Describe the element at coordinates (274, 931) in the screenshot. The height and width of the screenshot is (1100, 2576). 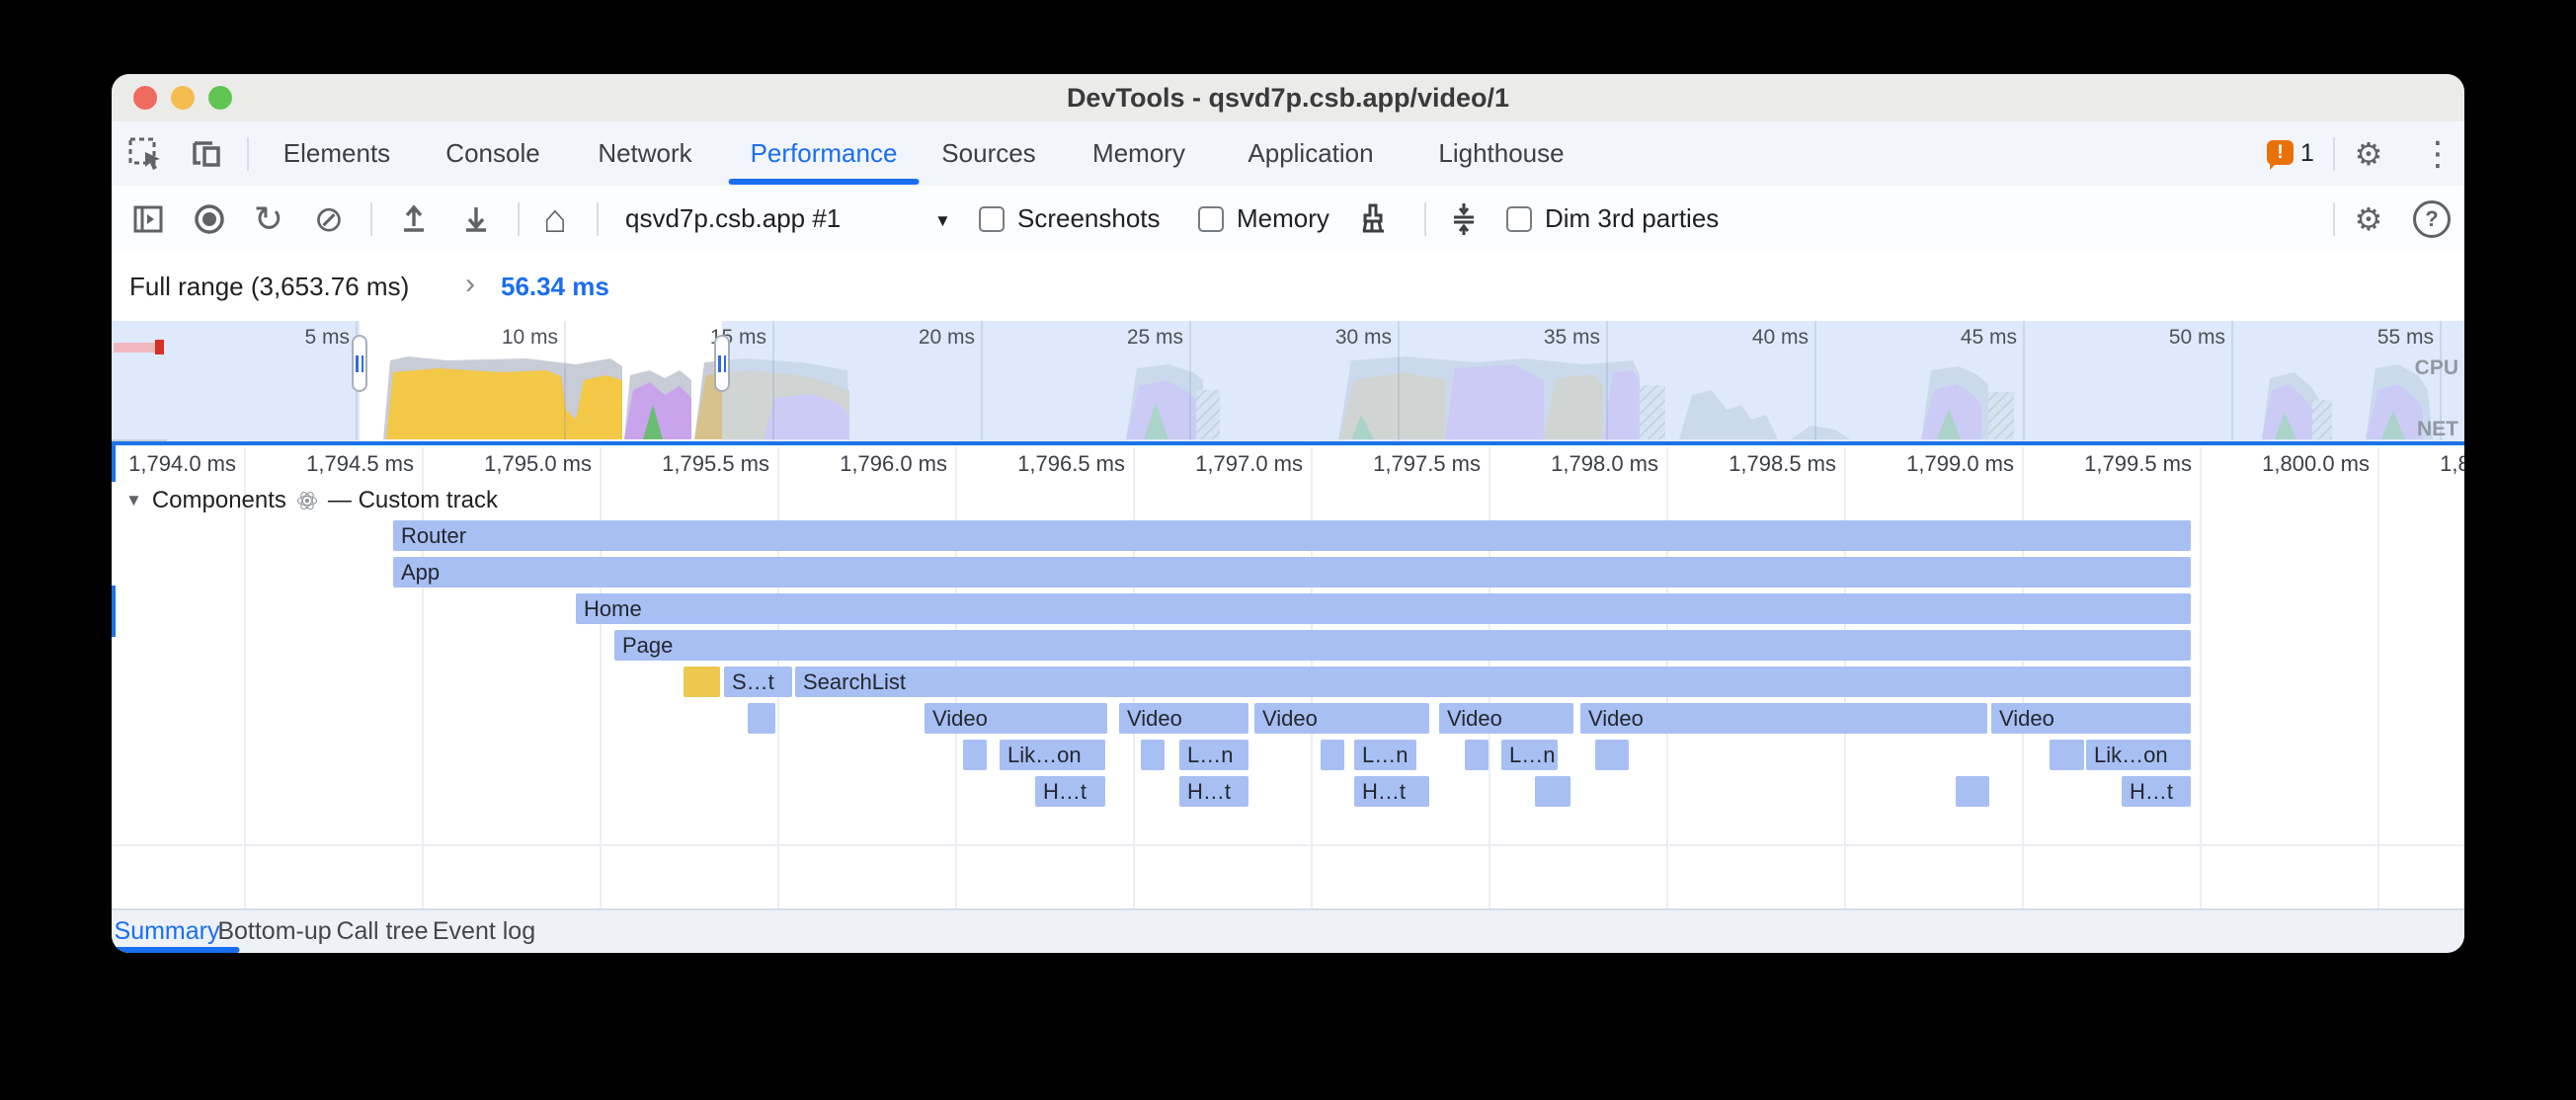
I see `bottom-tab-bottom-up: Bottom-up` at that location.